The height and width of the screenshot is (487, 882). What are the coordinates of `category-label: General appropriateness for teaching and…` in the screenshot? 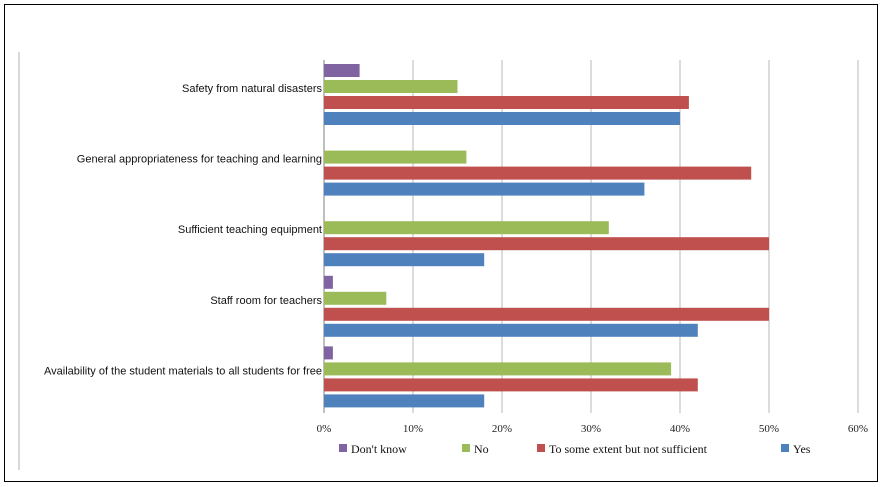 It's located at (199, 160).